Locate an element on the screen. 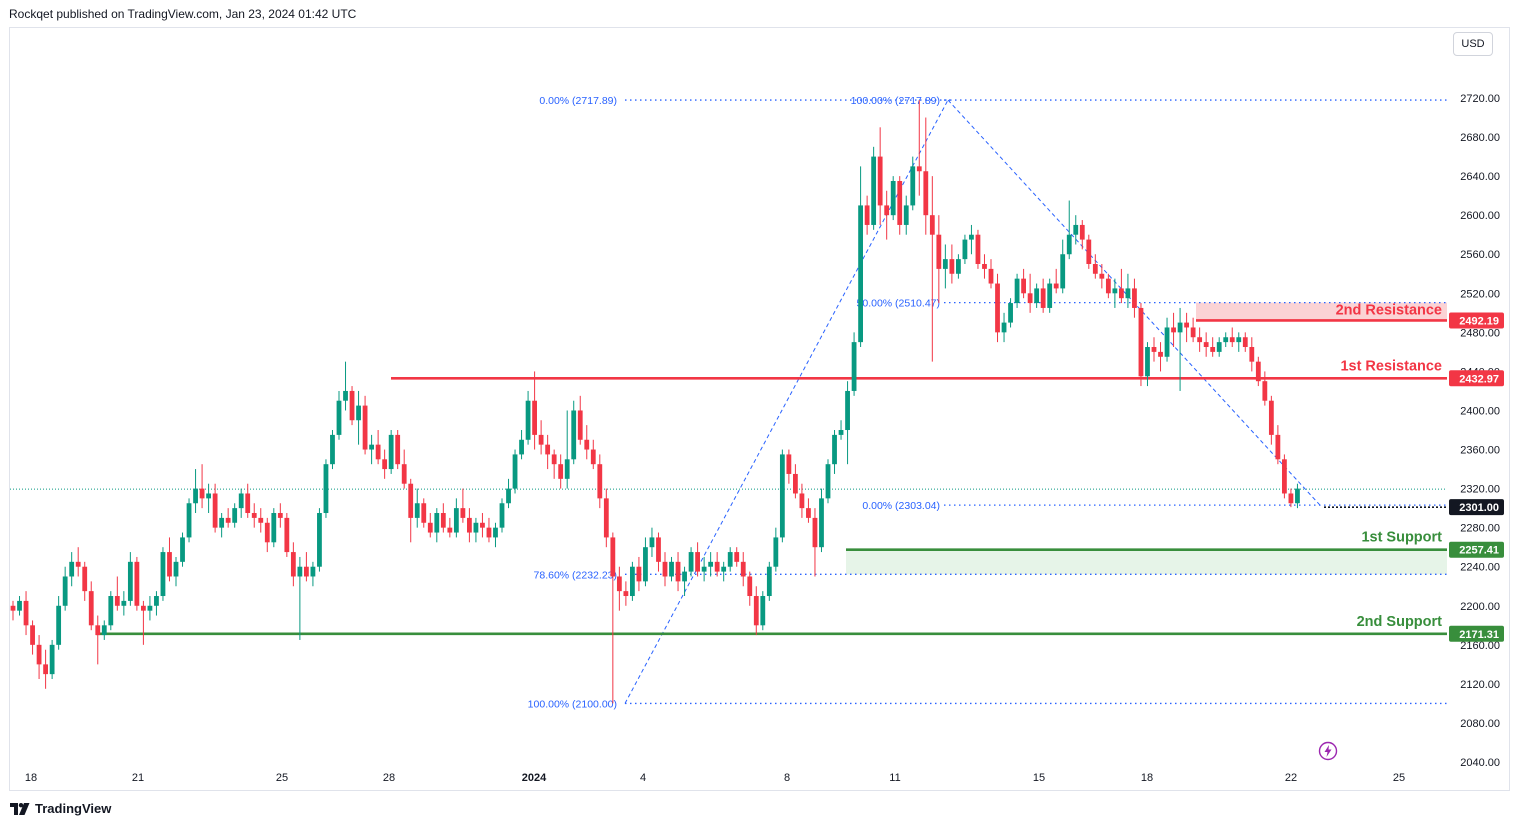 Image resolution: width=1520 pixels, height=827 pixels. y-tick-label: 2400.00 is located at coordinates (1480, 411).